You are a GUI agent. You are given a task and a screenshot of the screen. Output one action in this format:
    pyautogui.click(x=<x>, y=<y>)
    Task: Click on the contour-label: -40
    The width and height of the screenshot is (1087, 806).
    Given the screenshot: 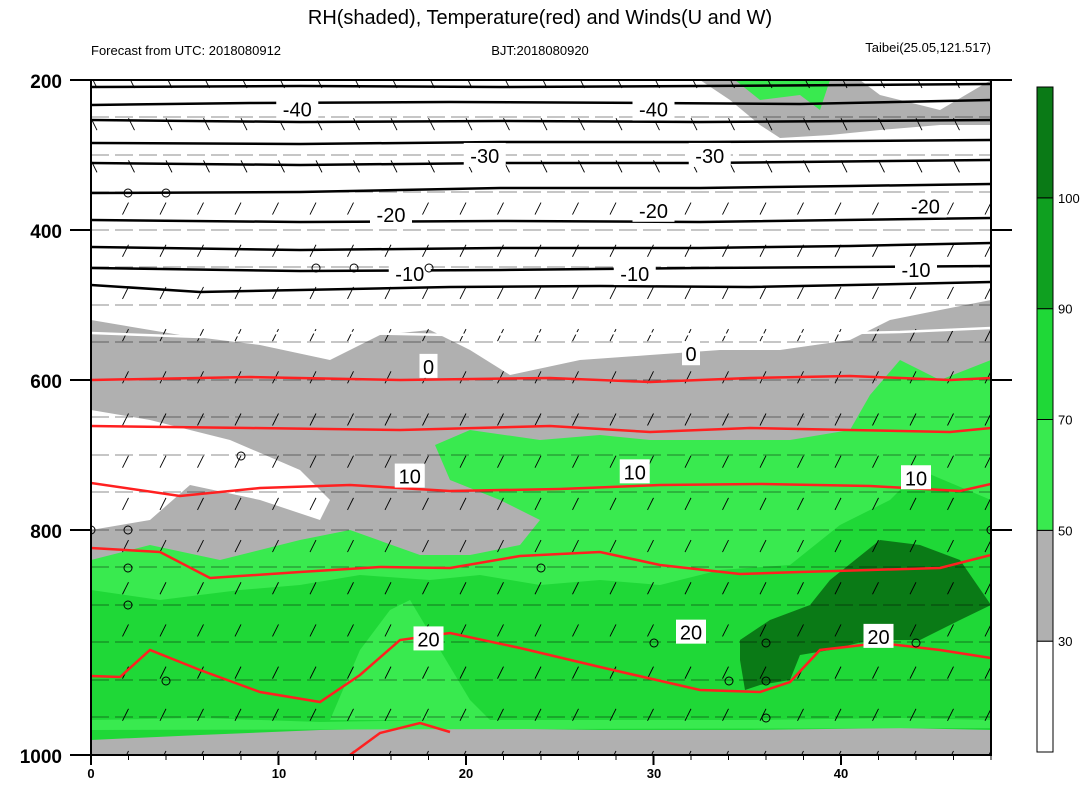 What is the action you would take?
    pyautogui.click(x=653, y=111)
    